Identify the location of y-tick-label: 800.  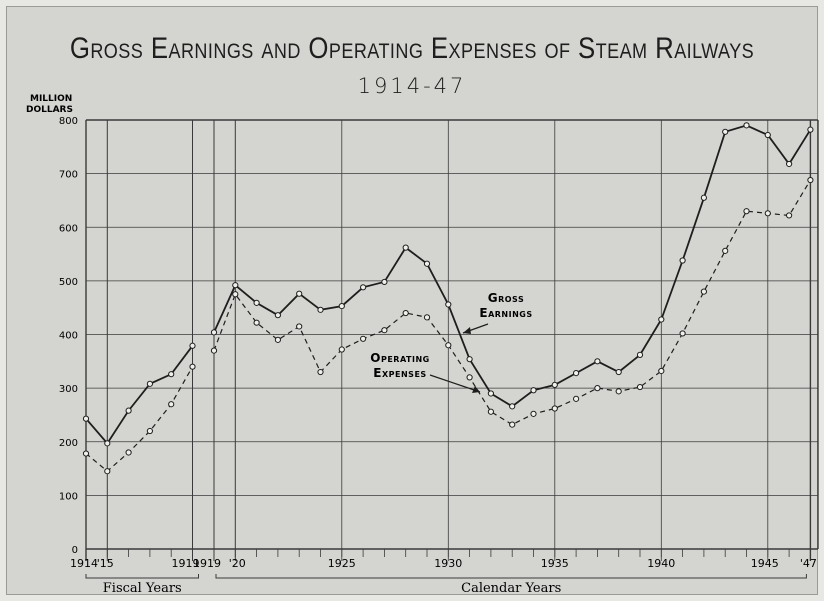
(68, 121).